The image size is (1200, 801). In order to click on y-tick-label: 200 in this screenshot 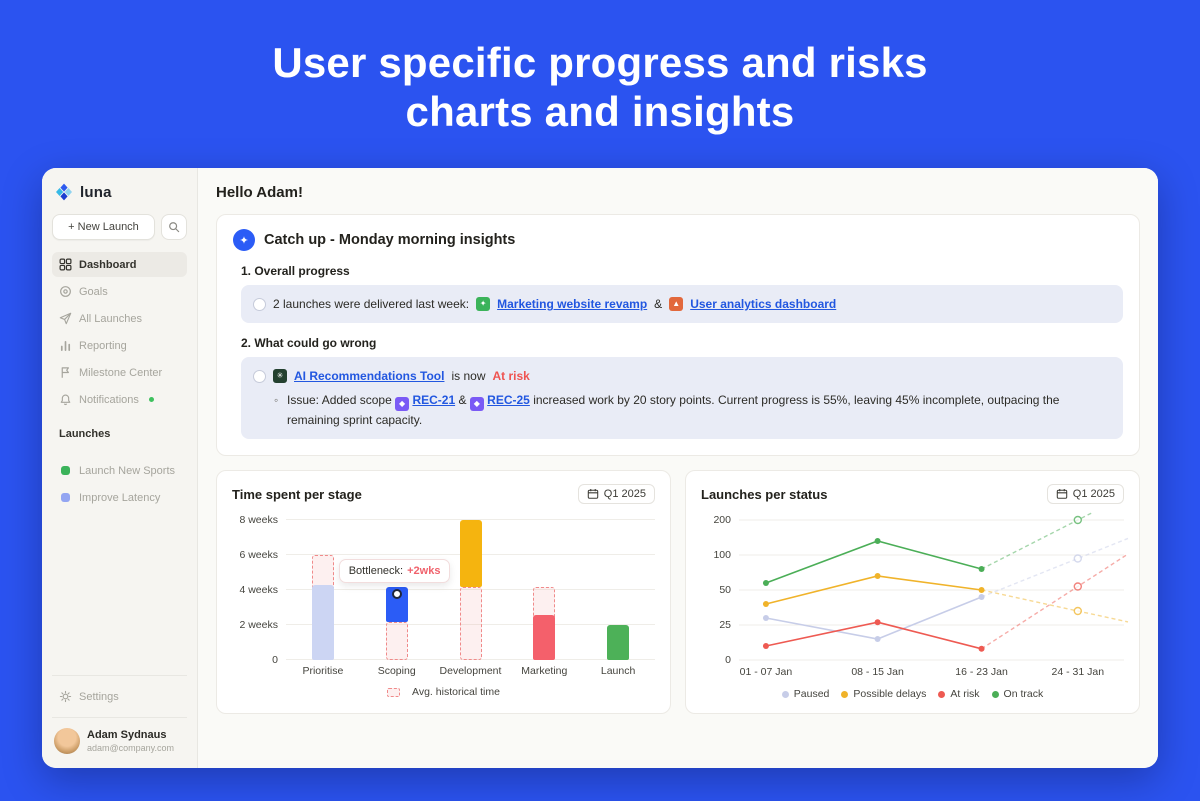, I will do `click(722, 520)`.